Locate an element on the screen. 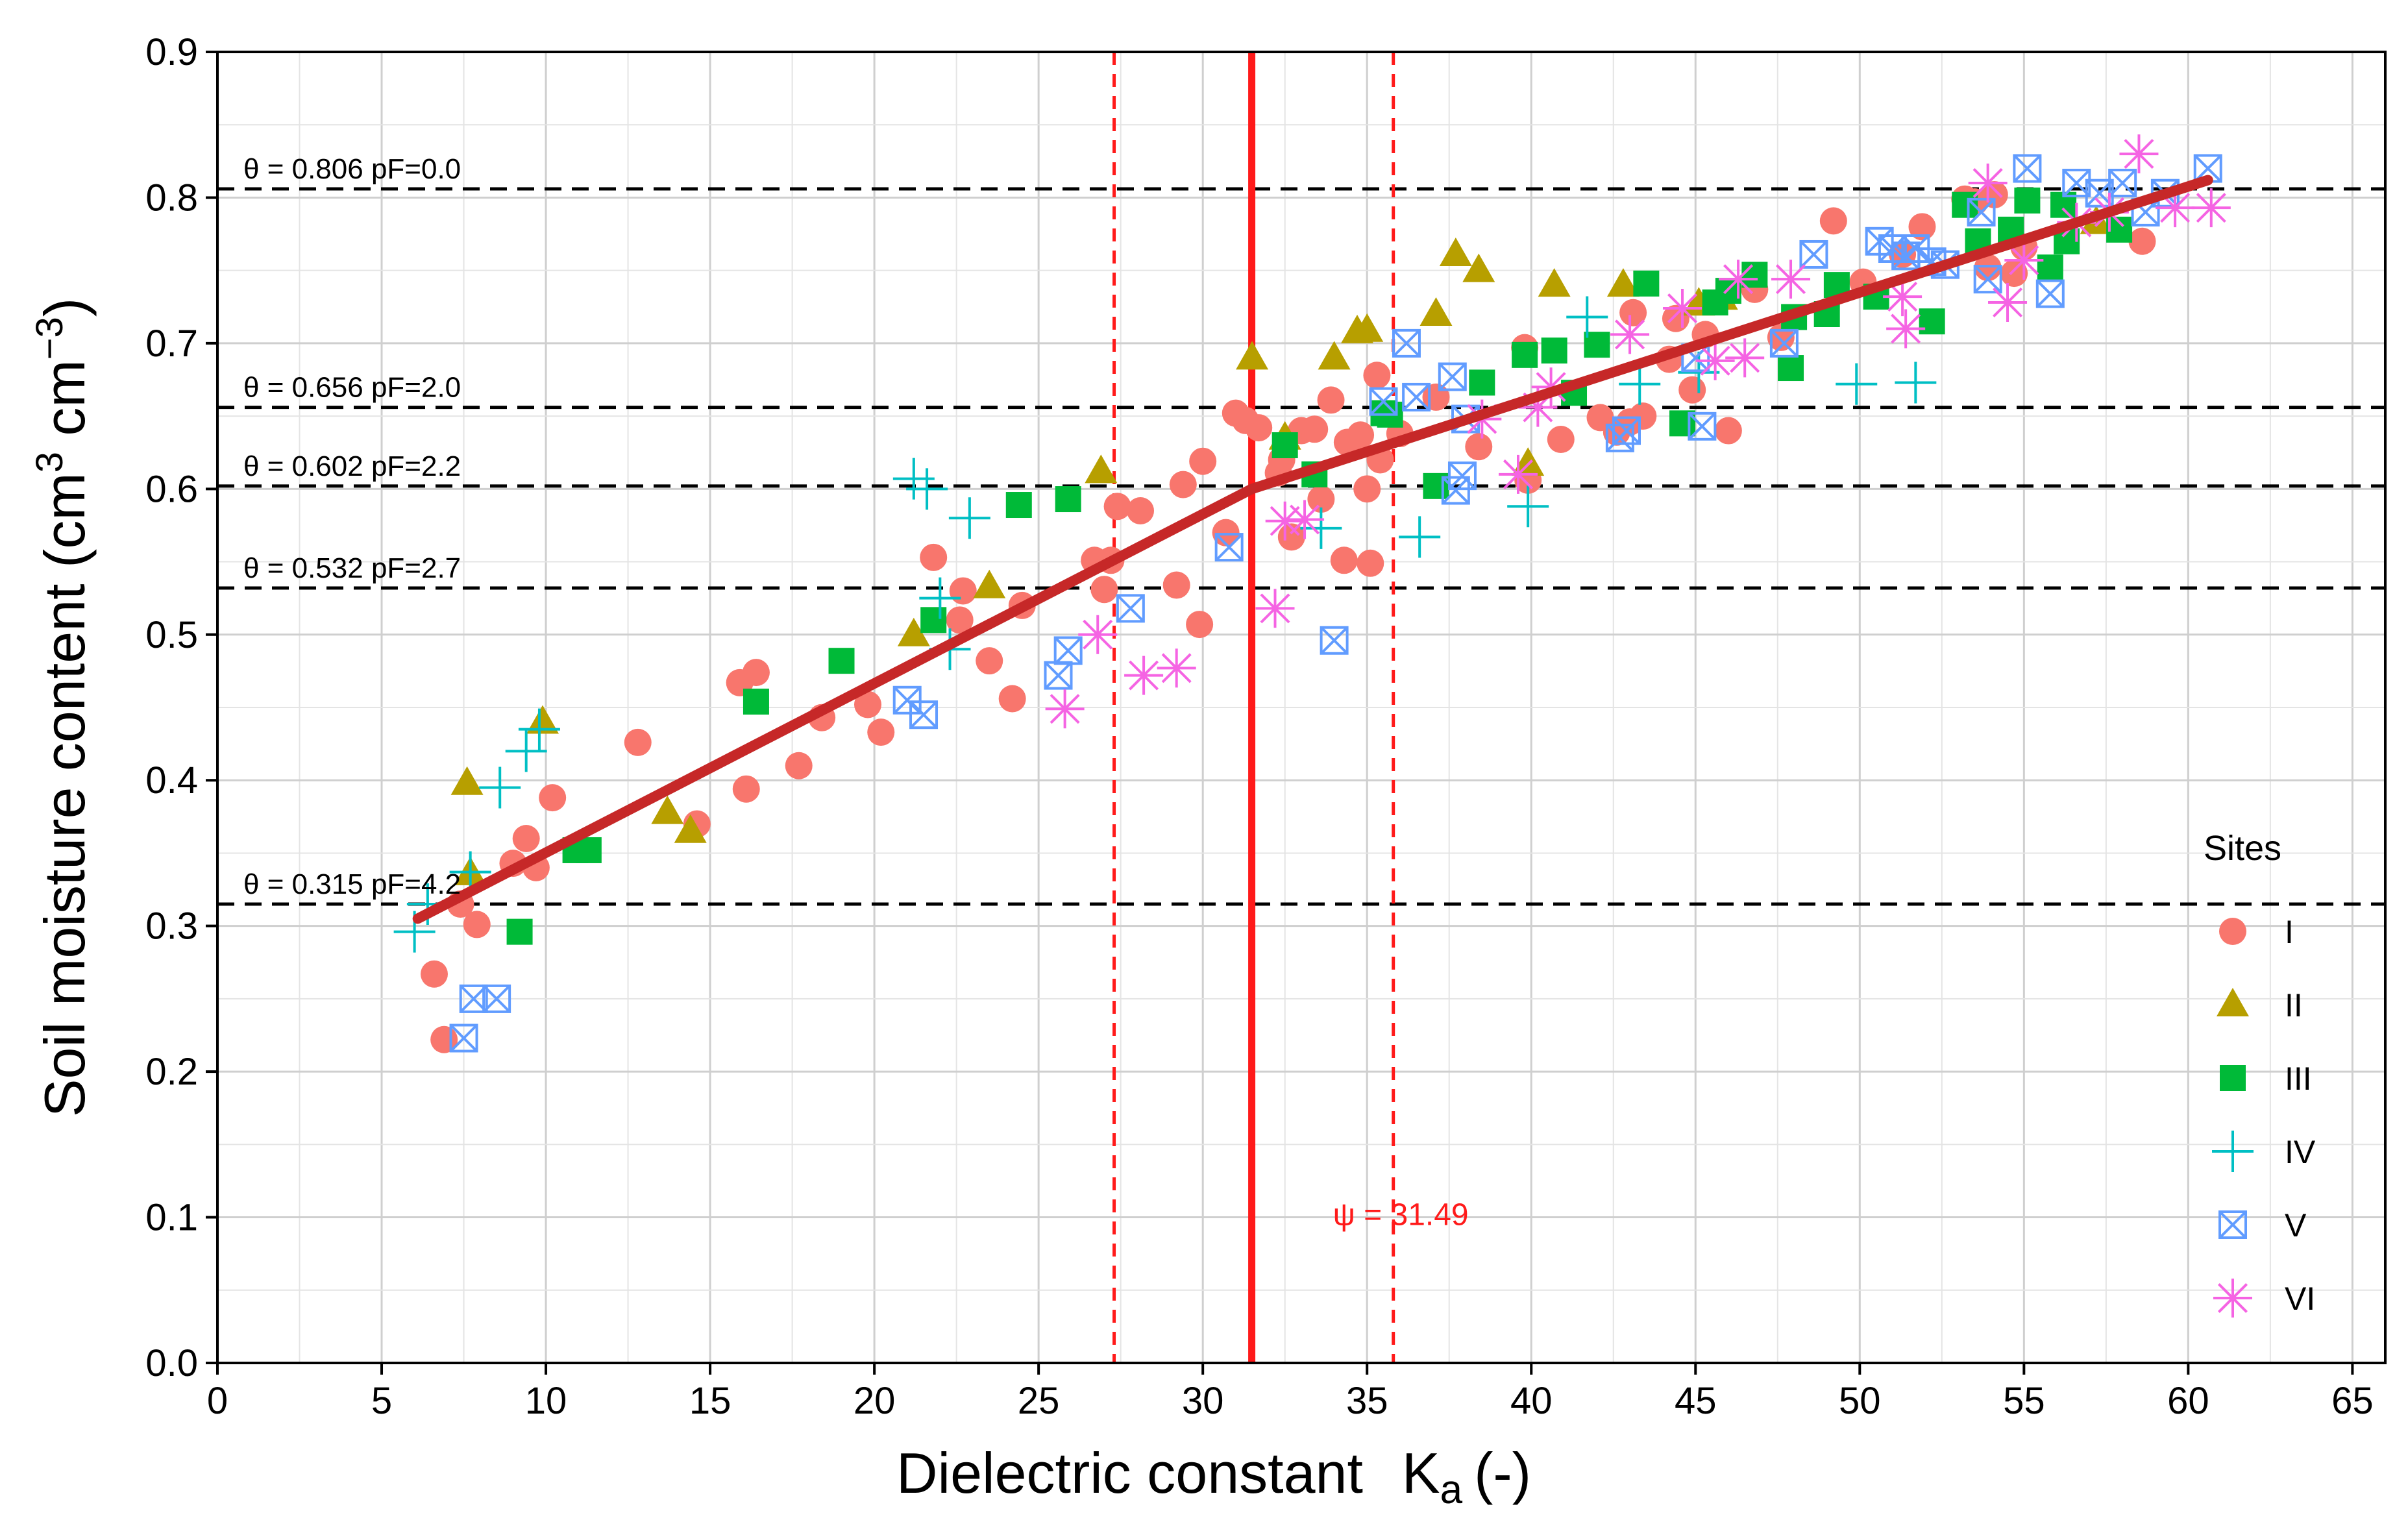 The image size is (2408, 1533). x-tick-label: 45 is located at coordinates (1696, 1401).